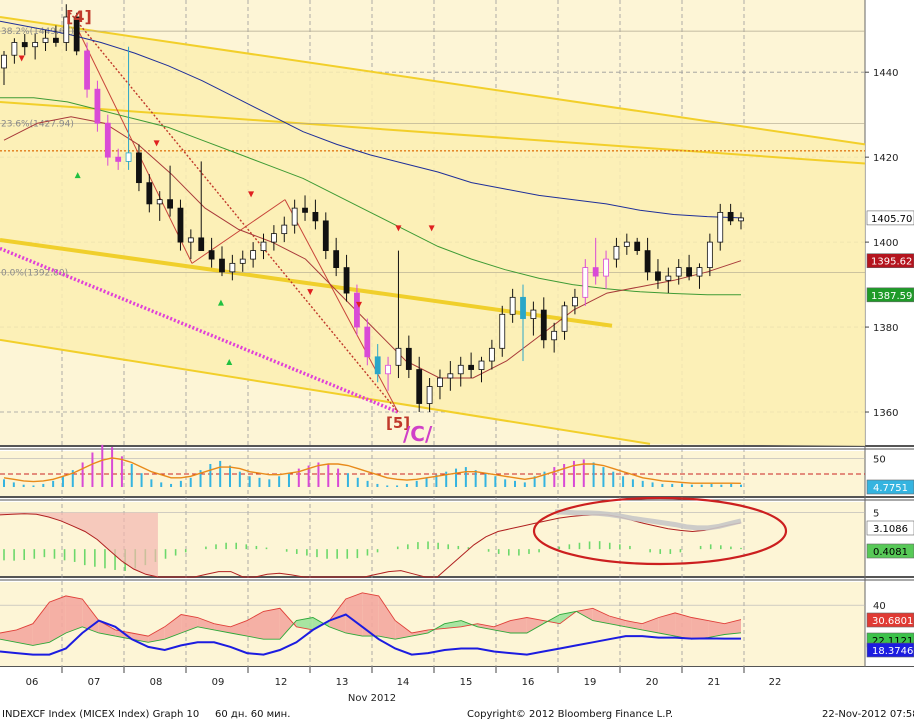  I want to click on ind3-line, so click(371, 614).